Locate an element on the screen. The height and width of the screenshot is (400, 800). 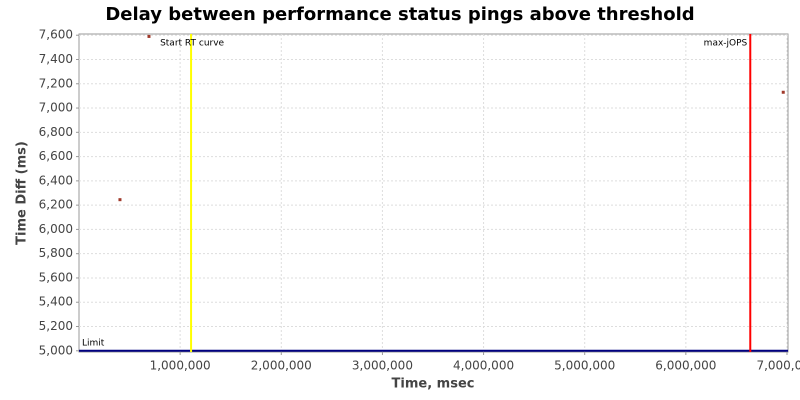
y-tick-label: 7,400 is located at coordinates (56, 59).